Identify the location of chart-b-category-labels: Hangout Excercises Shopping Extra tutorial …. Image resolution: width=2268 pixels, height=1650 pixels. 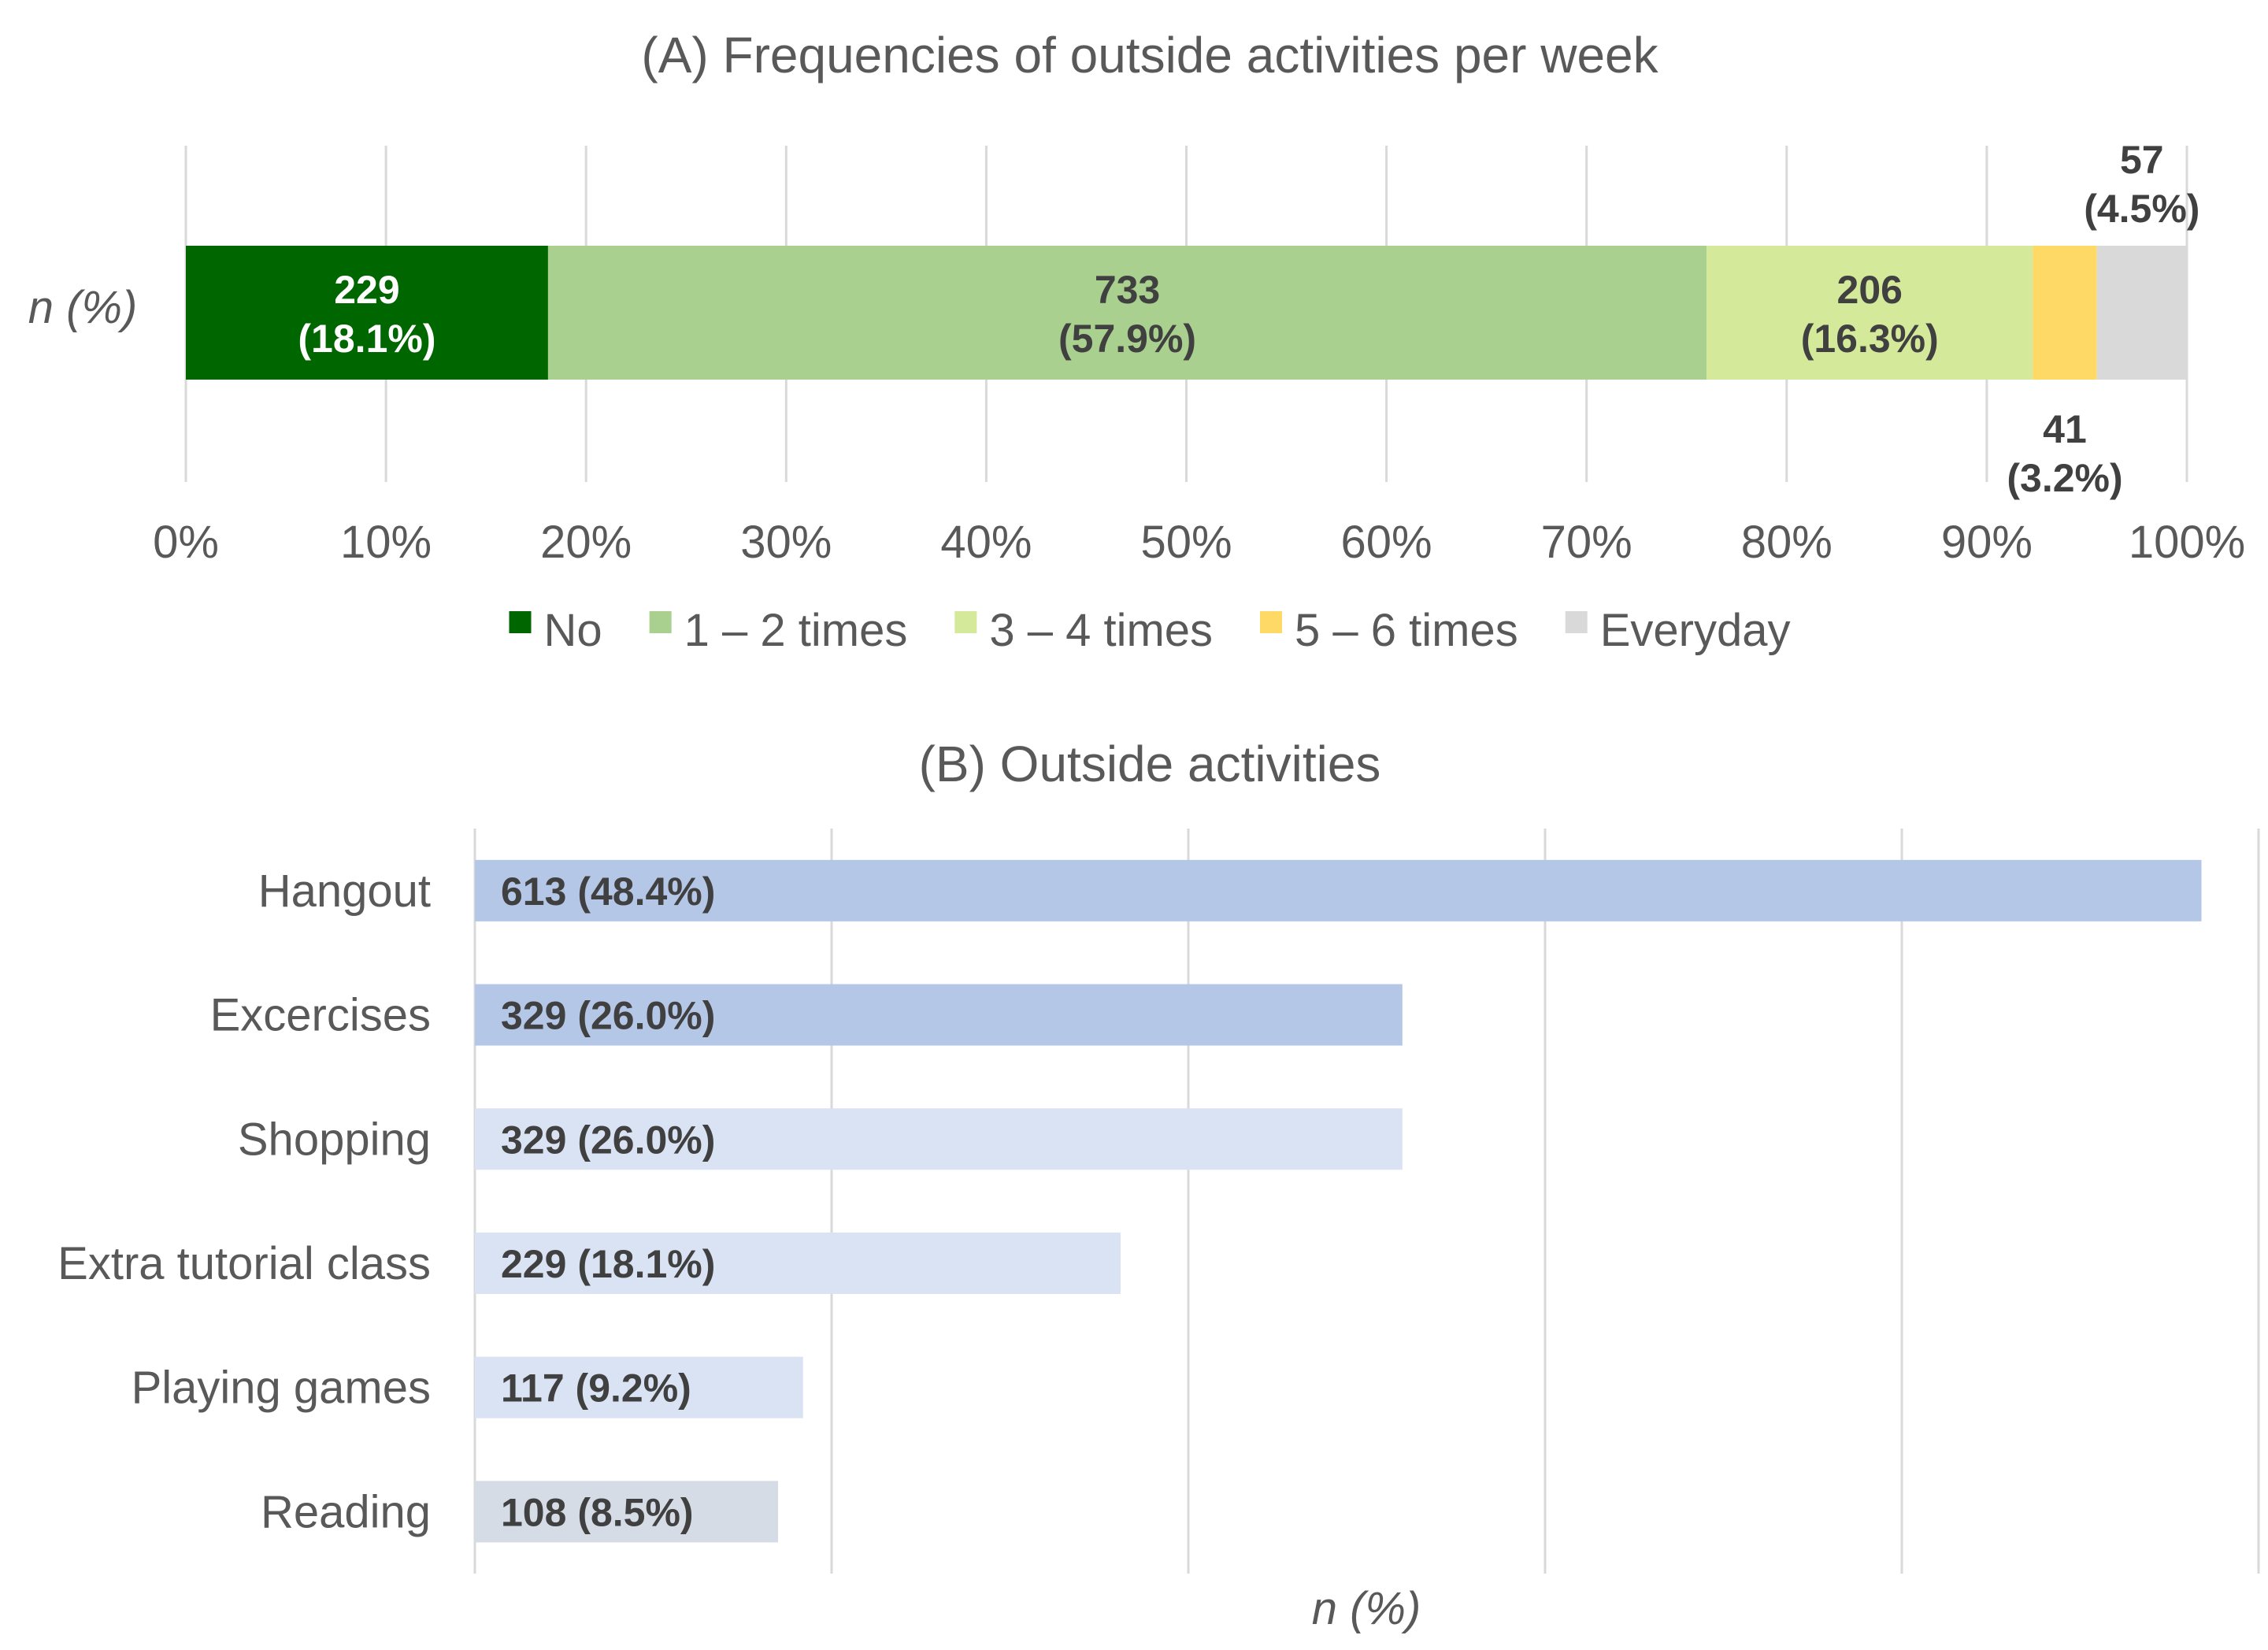
(244, 1202).